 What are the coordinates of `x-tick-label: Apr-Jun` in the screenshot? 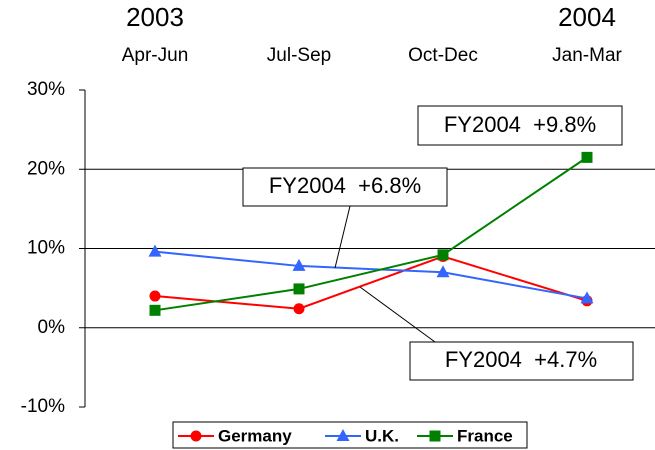 It's located at (155, 55).